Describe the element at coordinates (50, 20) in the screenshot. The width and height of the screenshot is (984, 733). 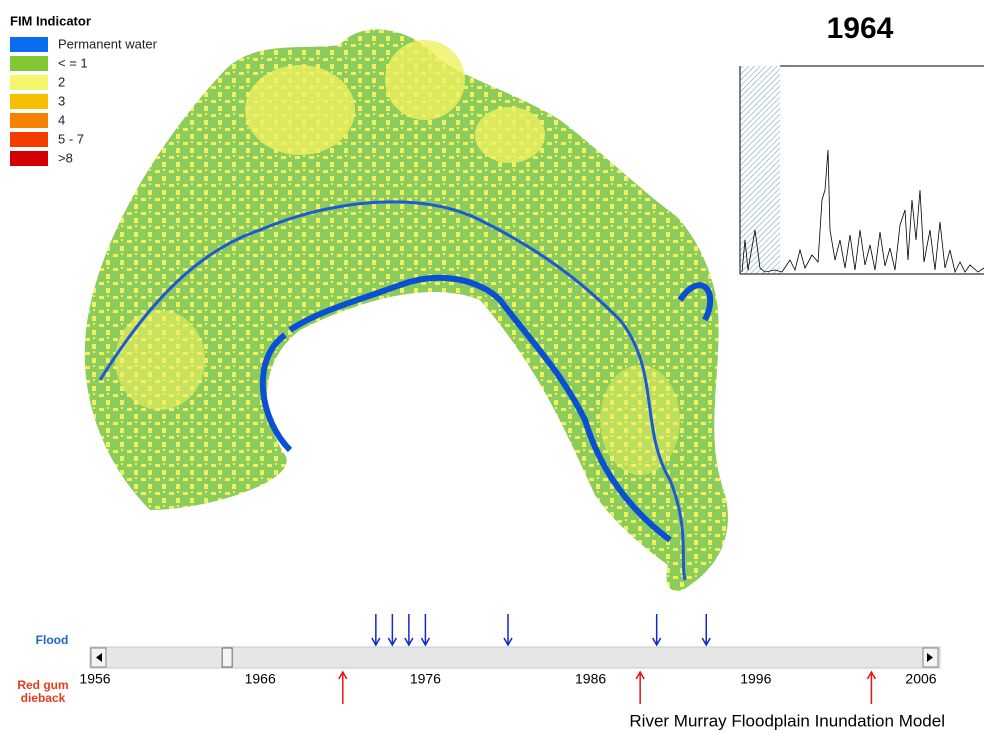
I see `legend-title: FIM Indicator` at that location.